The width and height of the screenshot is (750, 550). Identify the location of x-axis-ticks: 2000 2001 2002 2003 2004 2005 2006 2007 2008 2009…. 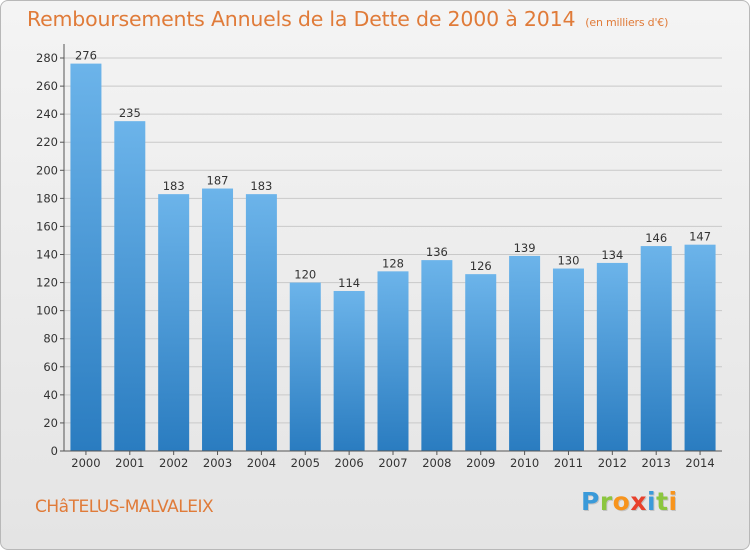
(393, 460).